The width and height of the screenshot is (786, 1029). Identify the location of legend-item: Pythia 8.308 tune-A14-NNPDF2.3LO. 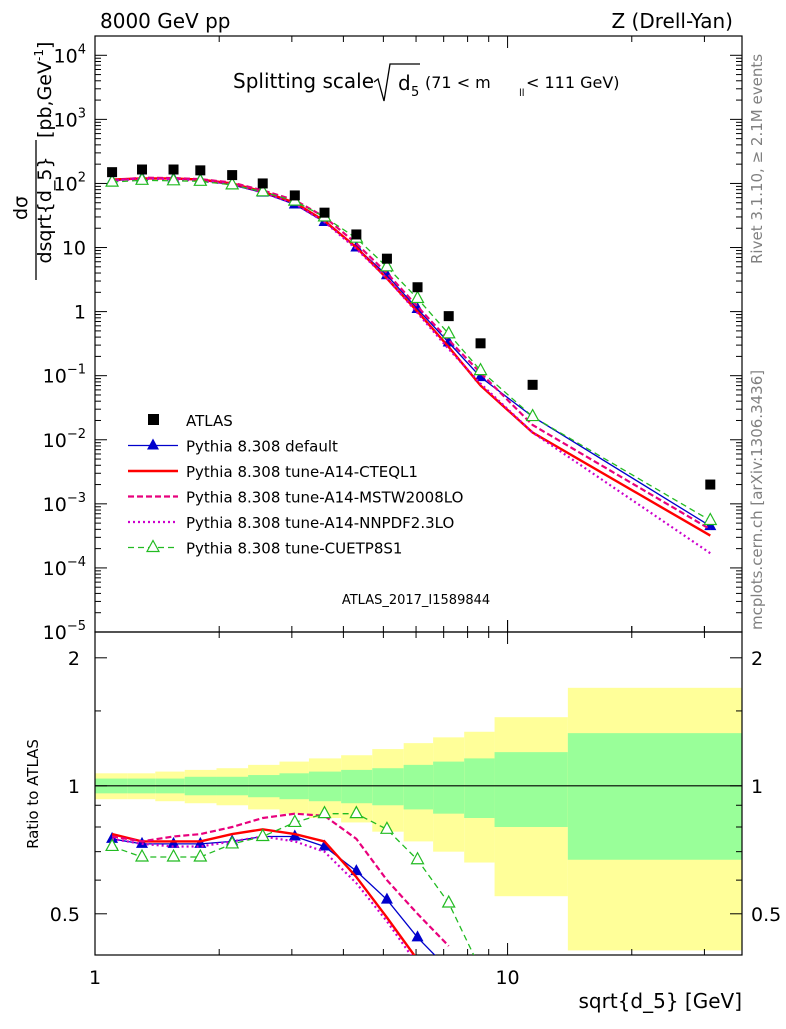
(291, 523).